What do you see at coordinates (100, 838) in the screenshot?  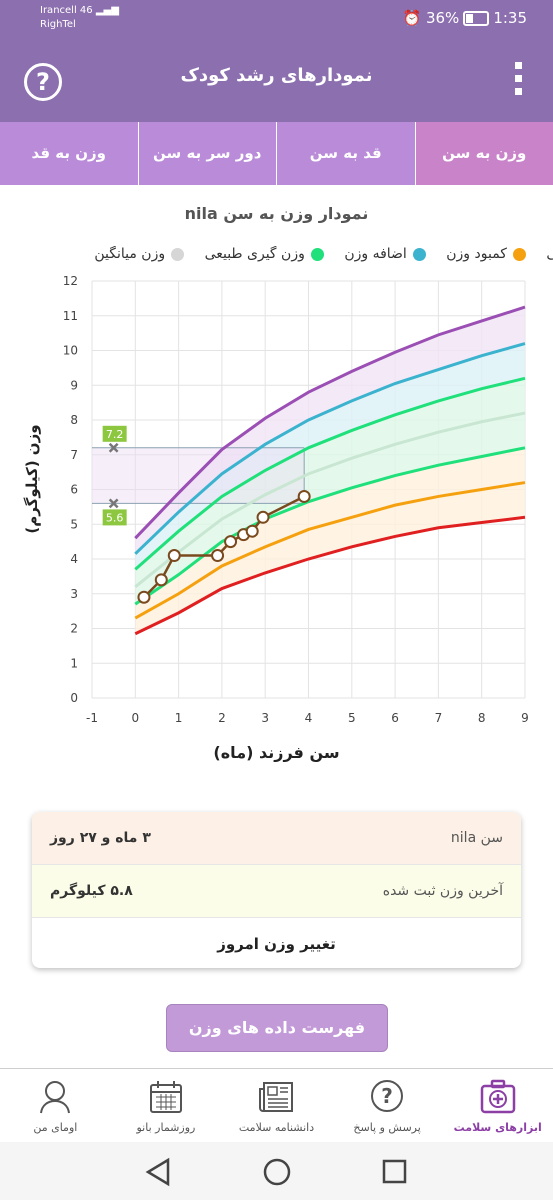 I see `age-value: ۳ ماه و ۲۷ روز` at bounding box center [100, 838].